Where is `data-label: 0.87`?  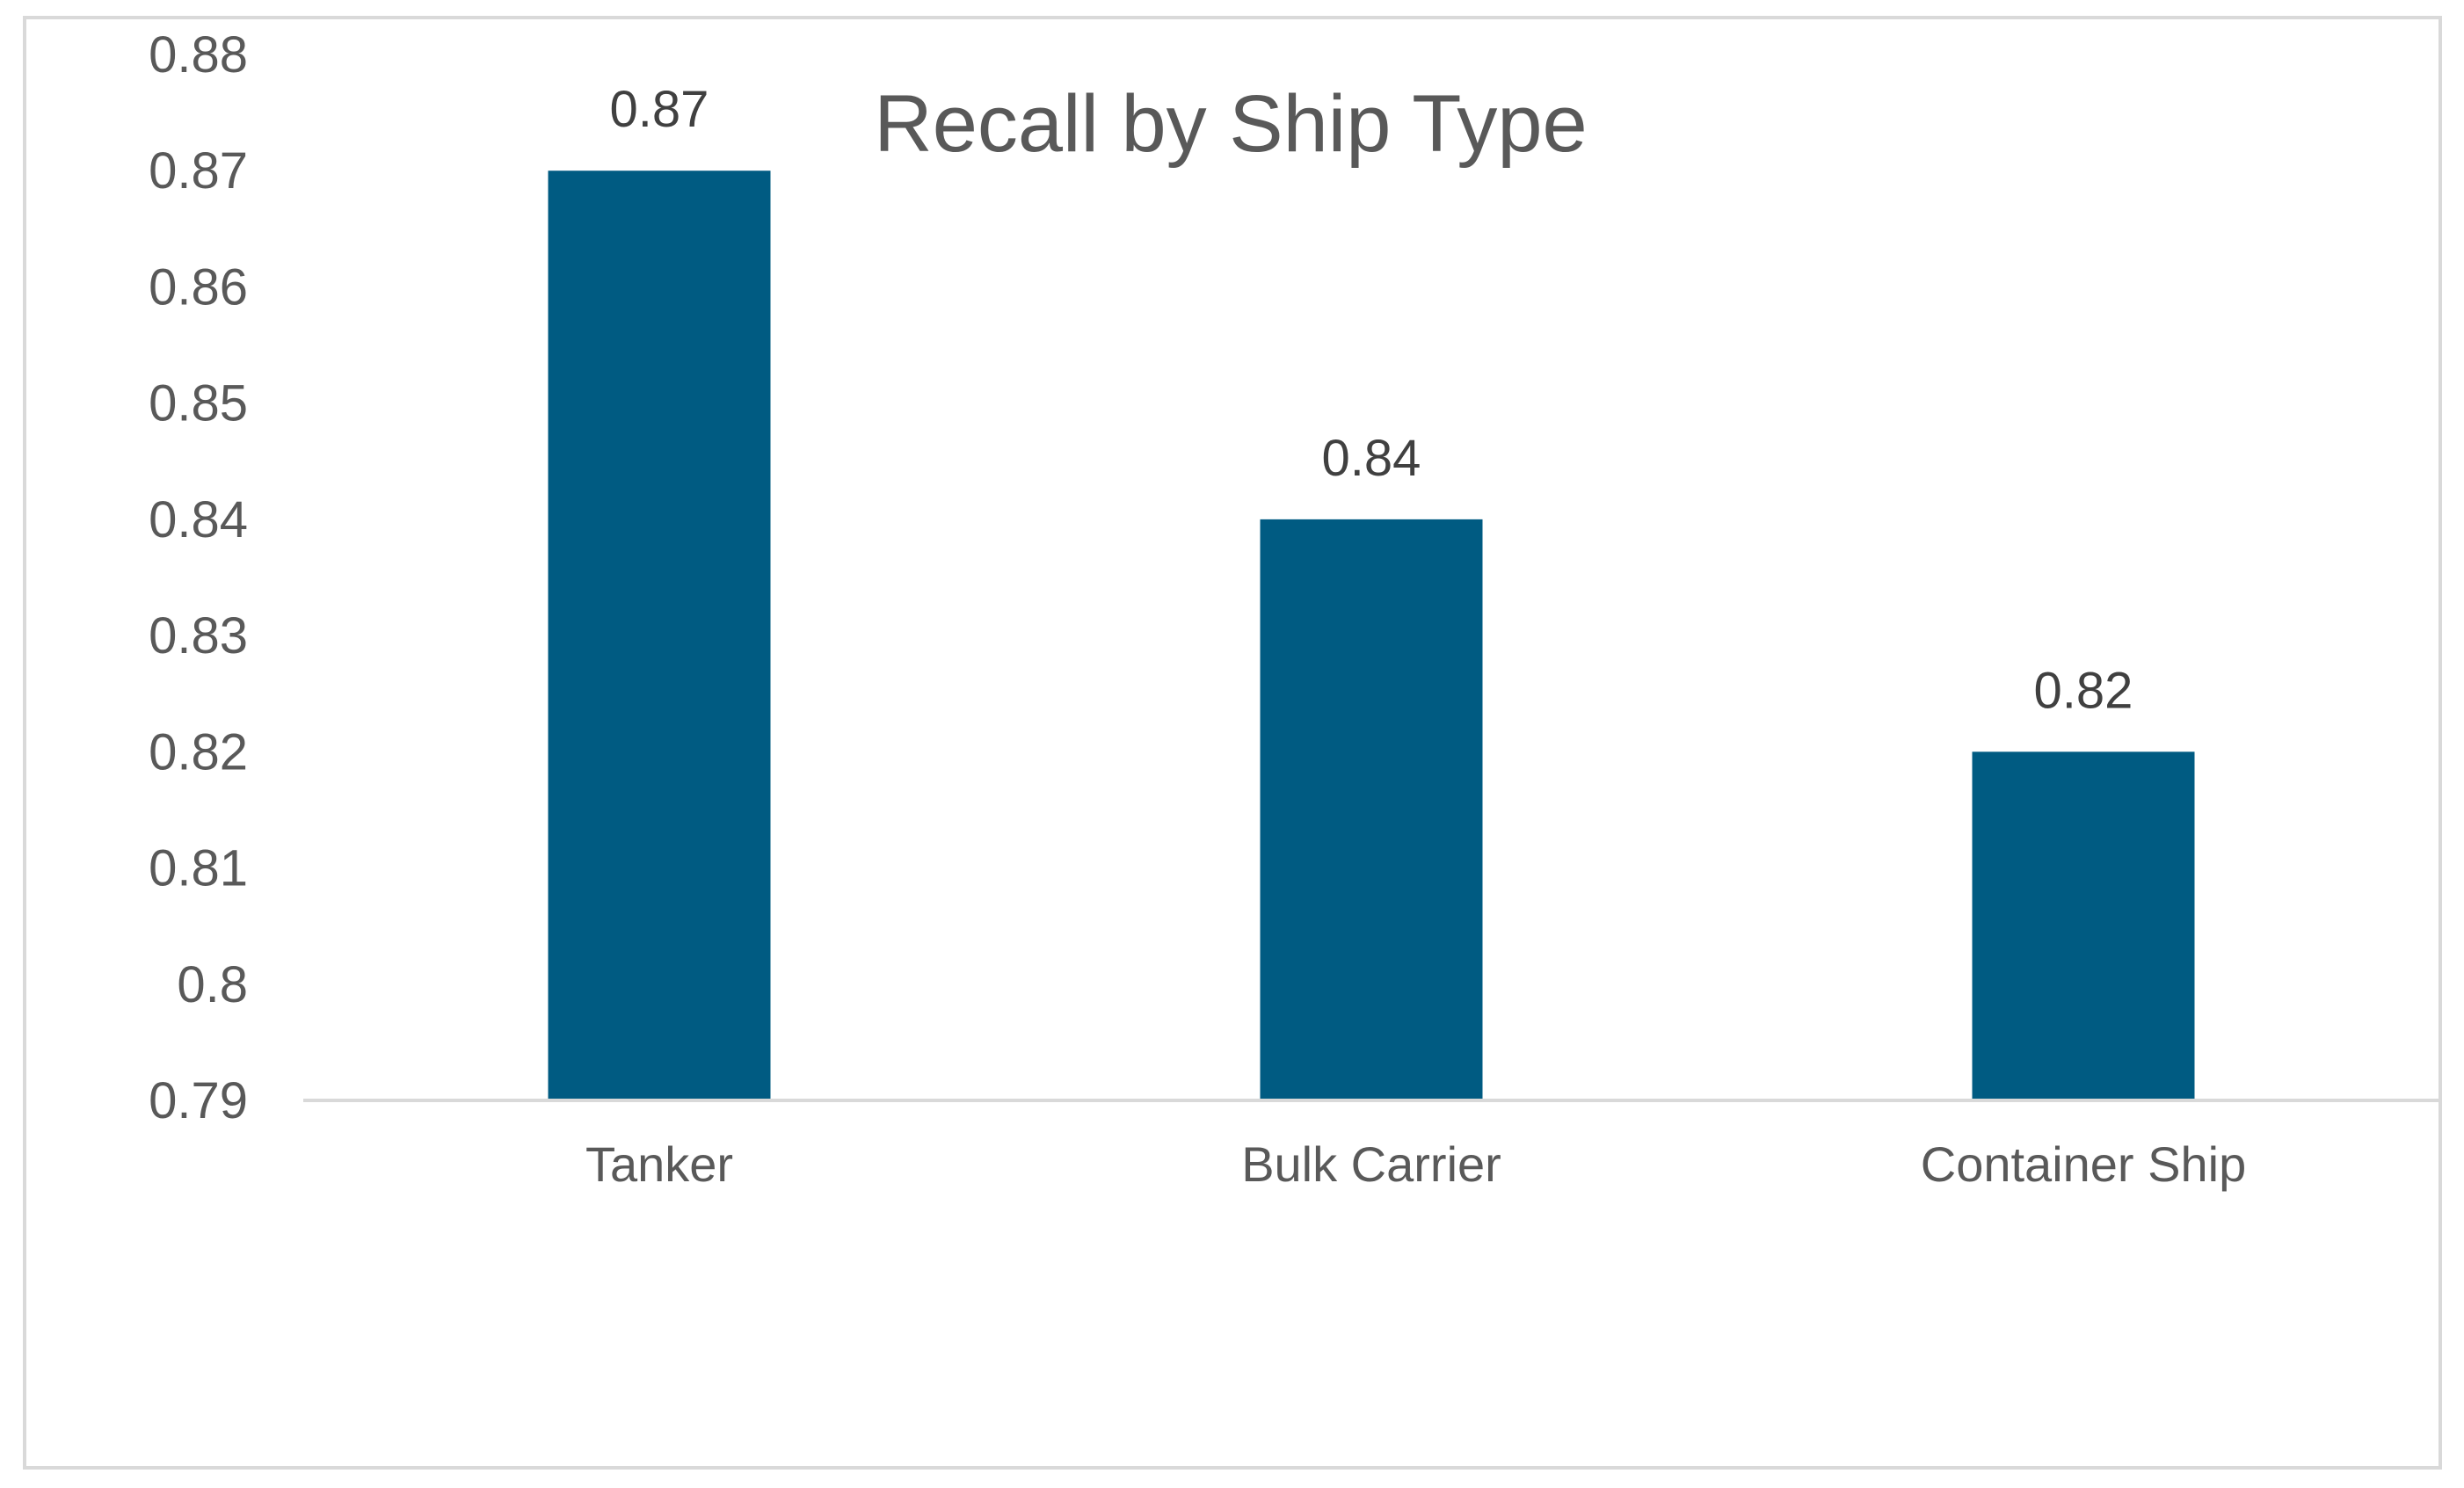 data-label: 0.87 is located at coordinates (659, 109).